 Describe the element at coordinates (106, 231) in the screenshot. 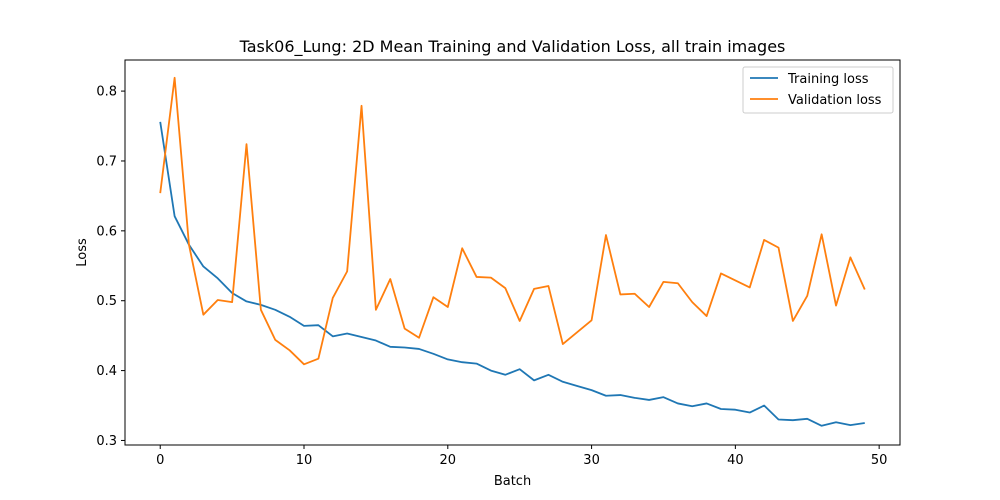

I see `y-tick-label: 0.6` at that location.